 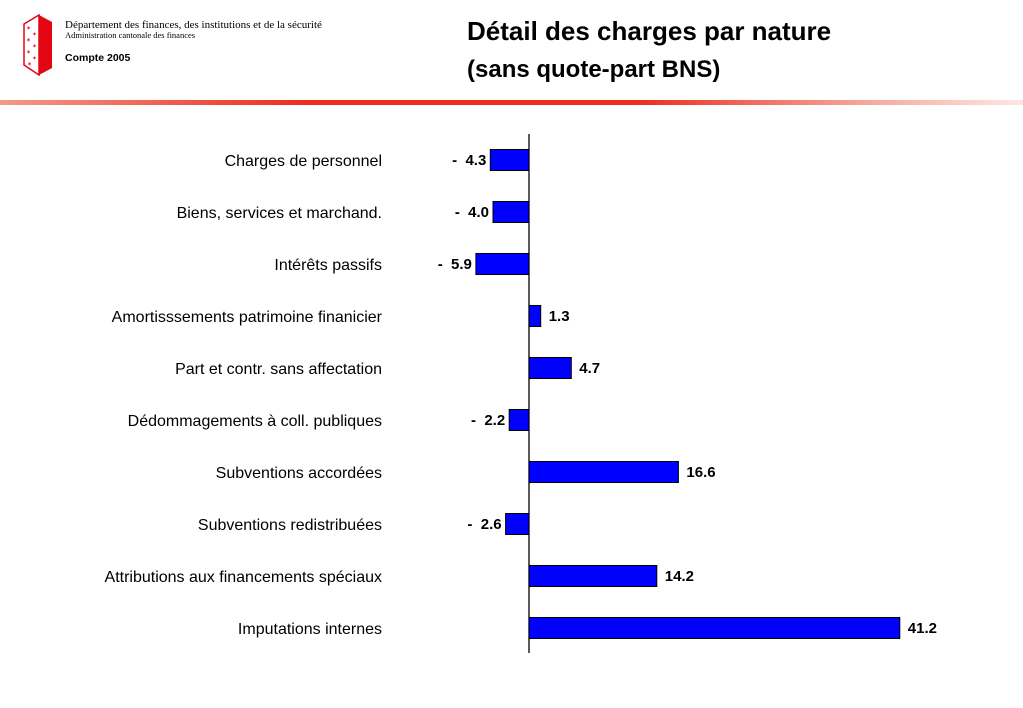 I want to click on data-label: - 5.9, so click(x=455, y=264).